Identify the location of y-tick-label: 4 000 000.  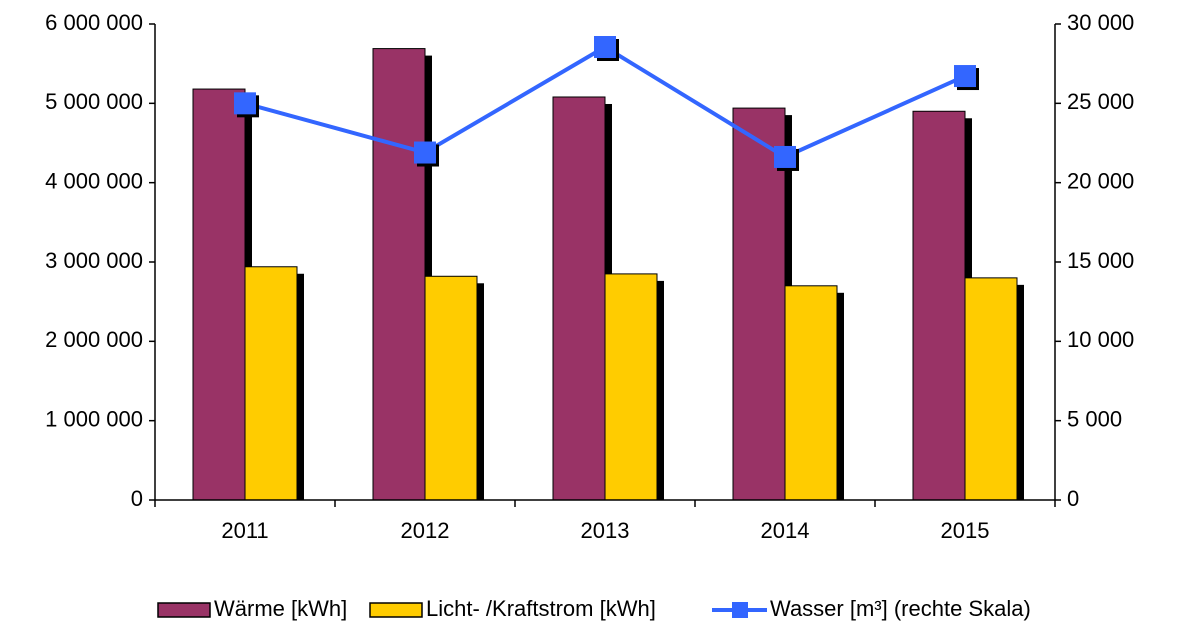
(94, 180).